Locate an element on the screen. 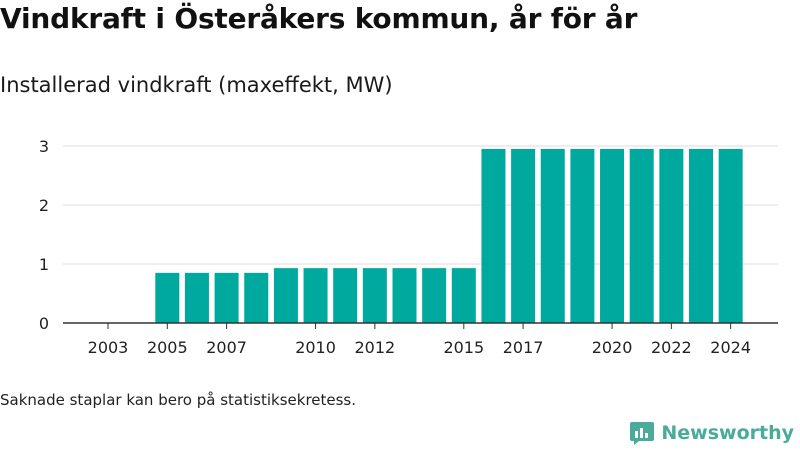 The height and width of the screenshot is (450, 800). y-tick-label: 3 is located at coordinates (44, 146).